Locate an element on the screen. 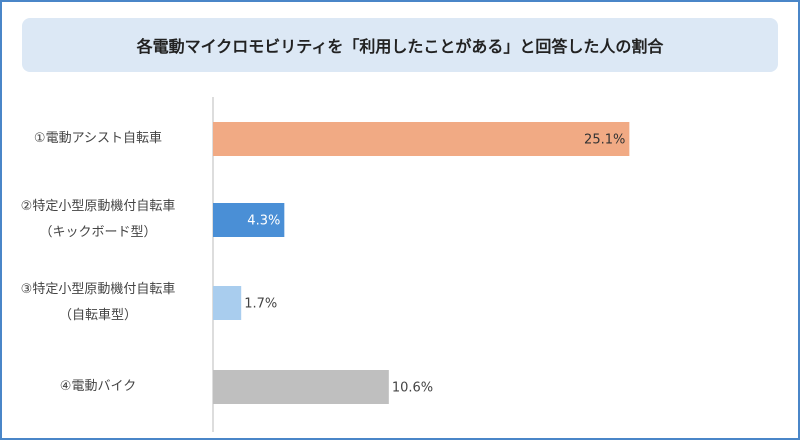  category-label: ①電動アシスト自転車 is located at coordinates (98, 138).